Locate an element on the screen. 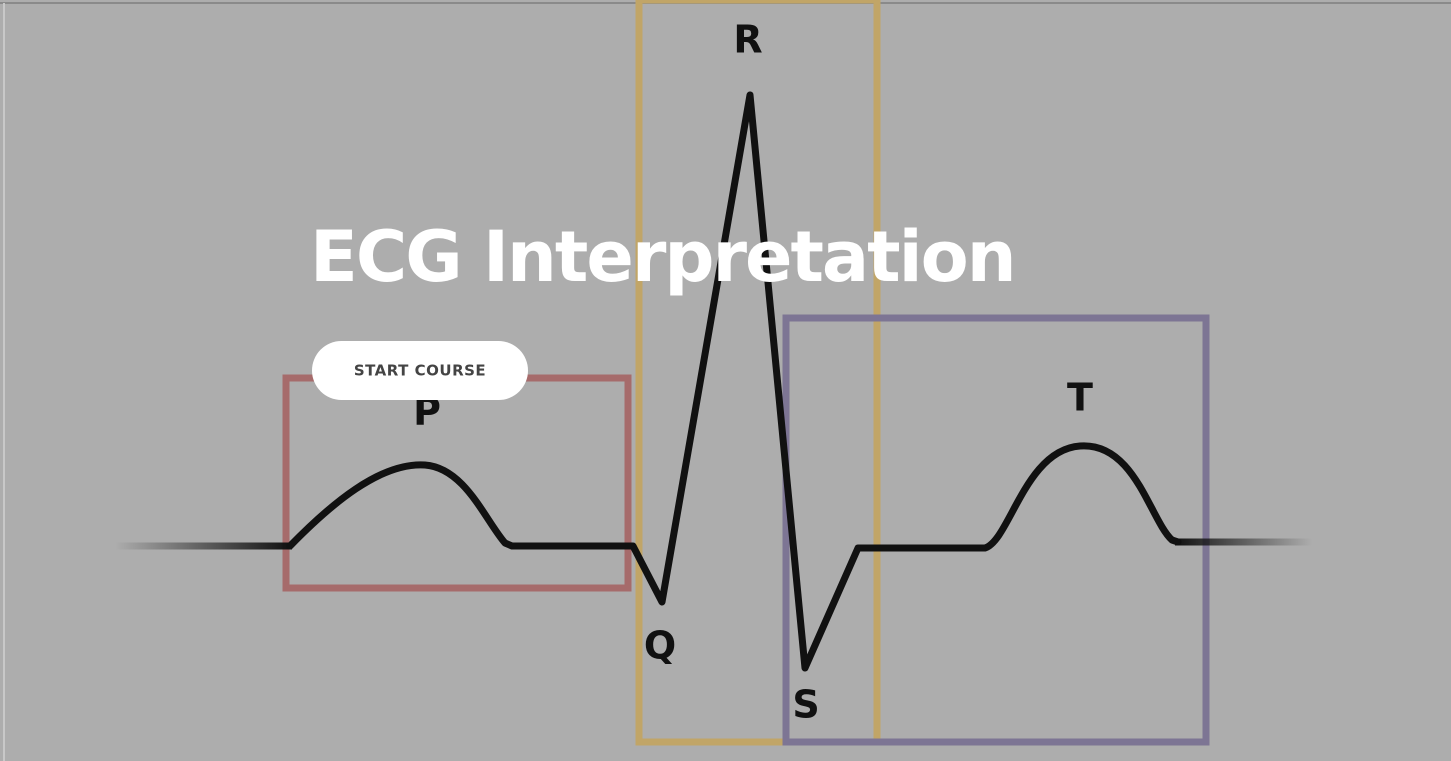 The image size is (1451, 761). button-label: START COURSE is located at coordinates (420, 371).